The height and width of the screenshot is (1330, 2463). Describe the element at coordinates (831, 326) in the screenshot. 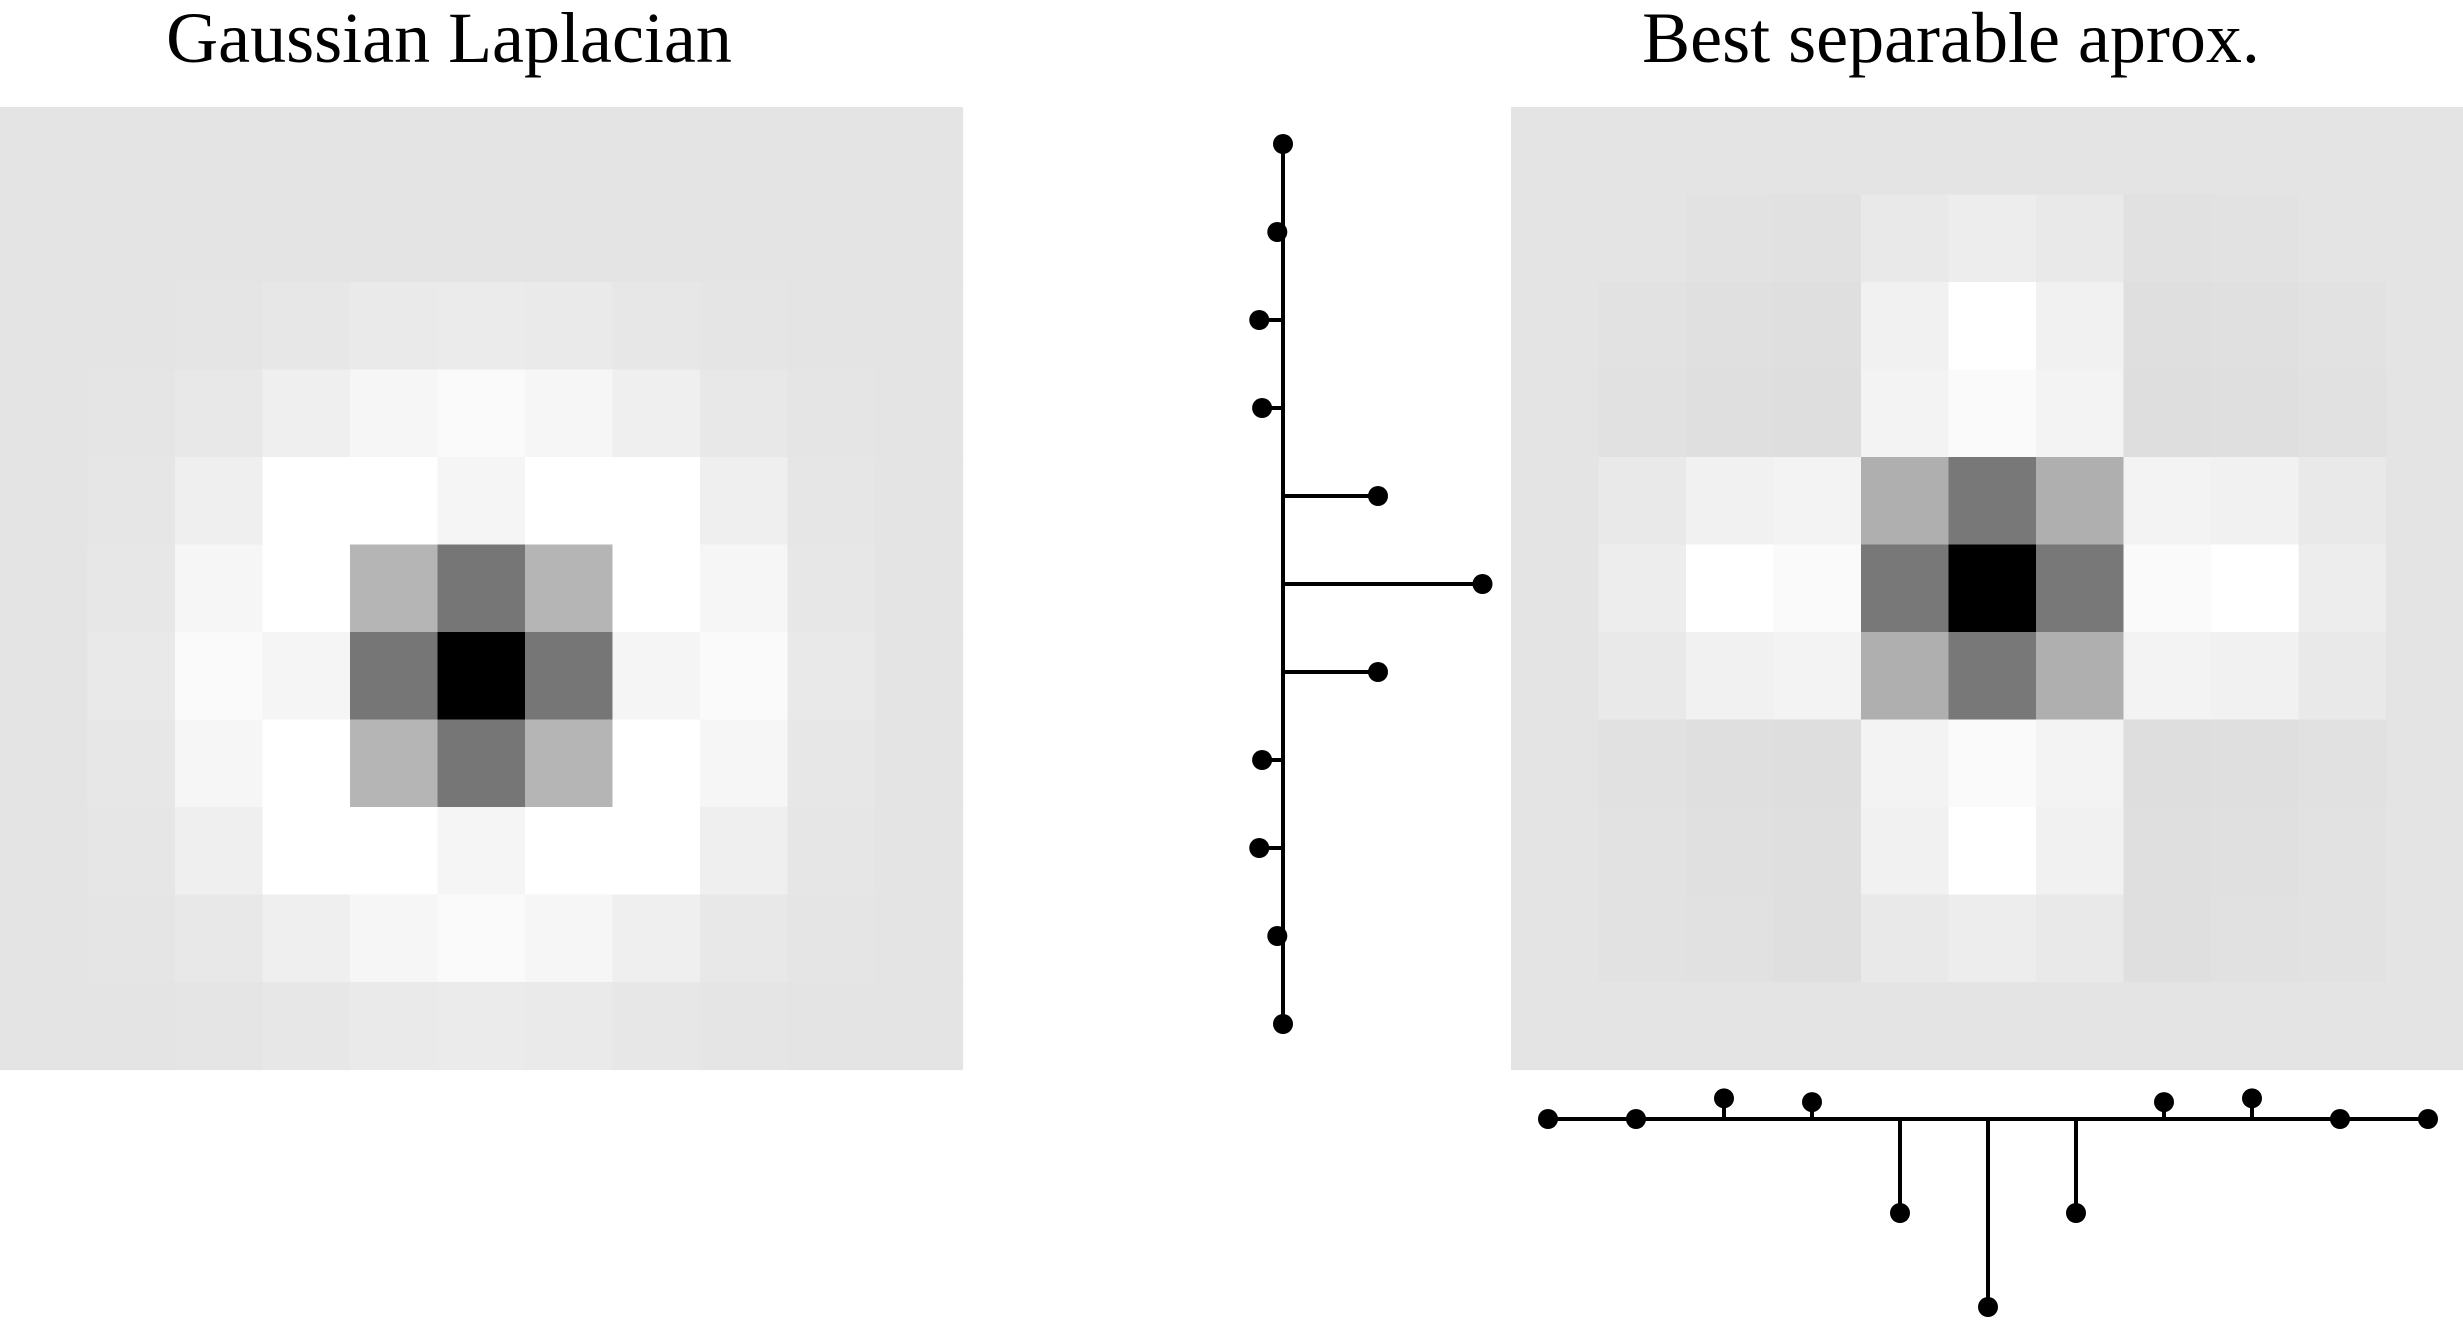

I see `left-kernel-pixel-r2-c9` at that location.